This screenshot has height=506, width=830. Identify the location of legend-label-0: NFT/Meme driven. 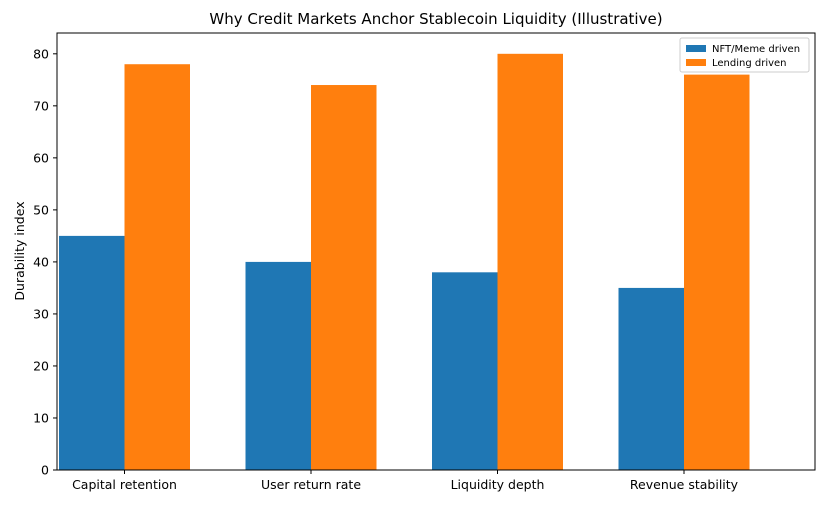
(756, 49).